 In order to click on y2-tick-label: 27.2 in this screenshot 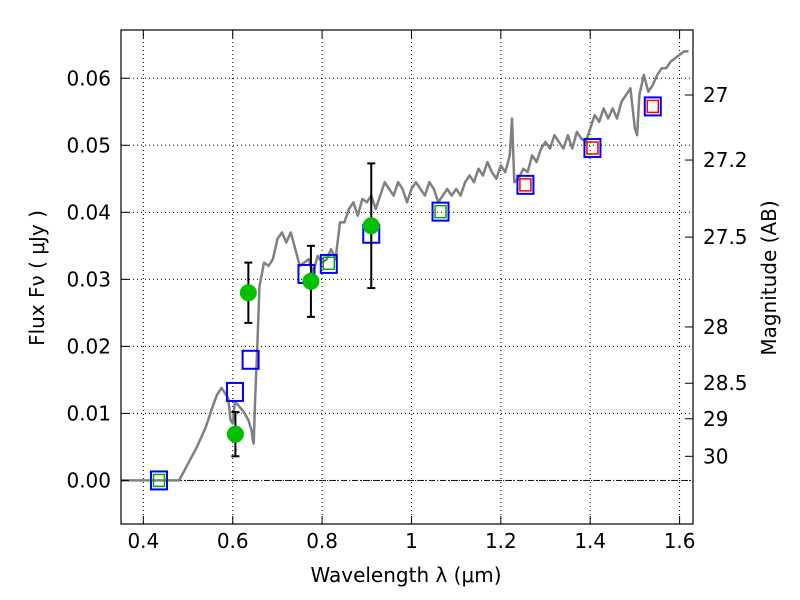, I will do `click(725, 160)`.